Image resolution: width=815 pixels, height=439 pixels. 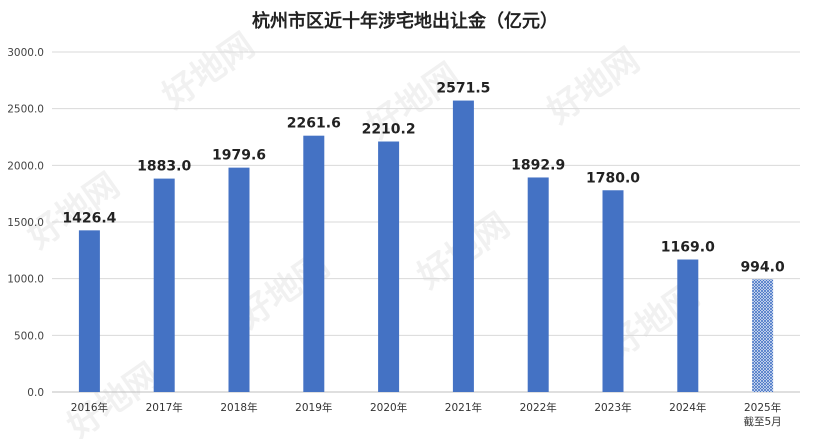 I want to click on x-tick-label: 2017年, so click(x=164, y=407).